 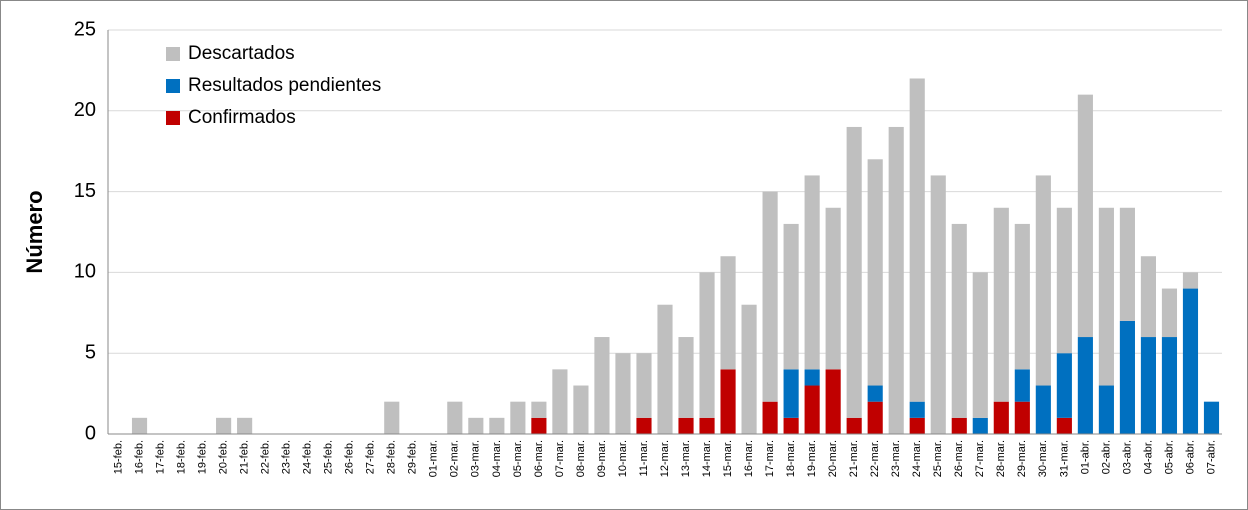 I want to click on legend-label: Confirmados, so click(x=242, y=117).